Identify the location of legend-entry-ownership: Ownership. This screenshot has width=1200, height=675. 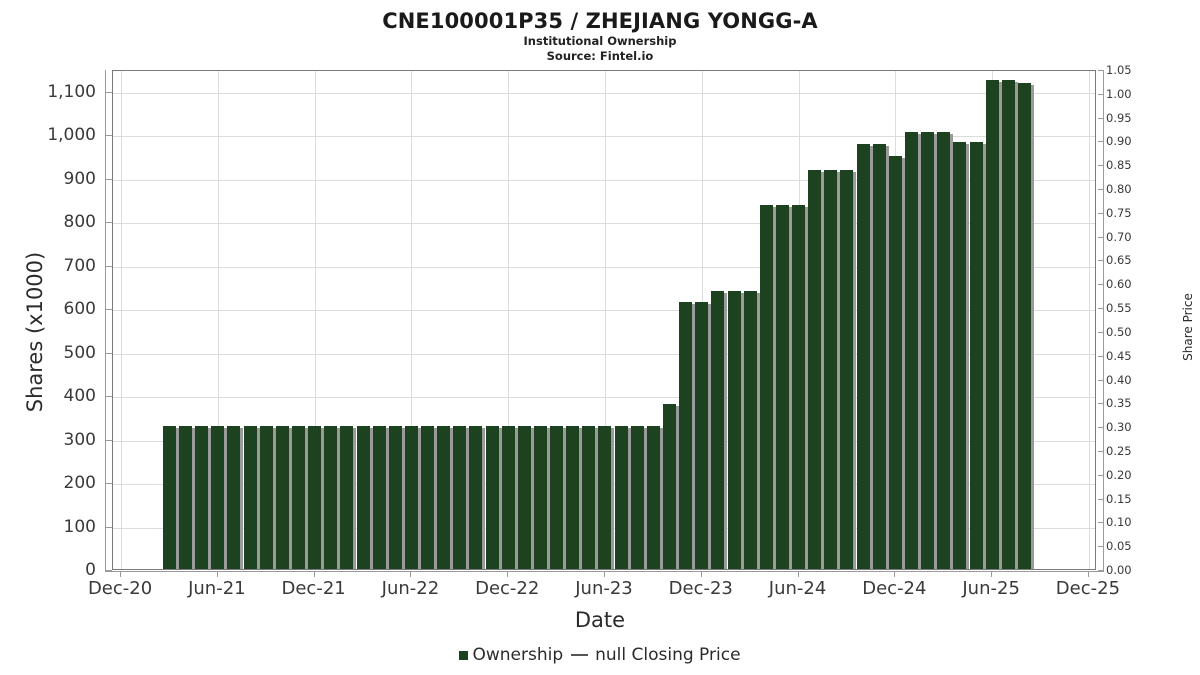
(511, 655).